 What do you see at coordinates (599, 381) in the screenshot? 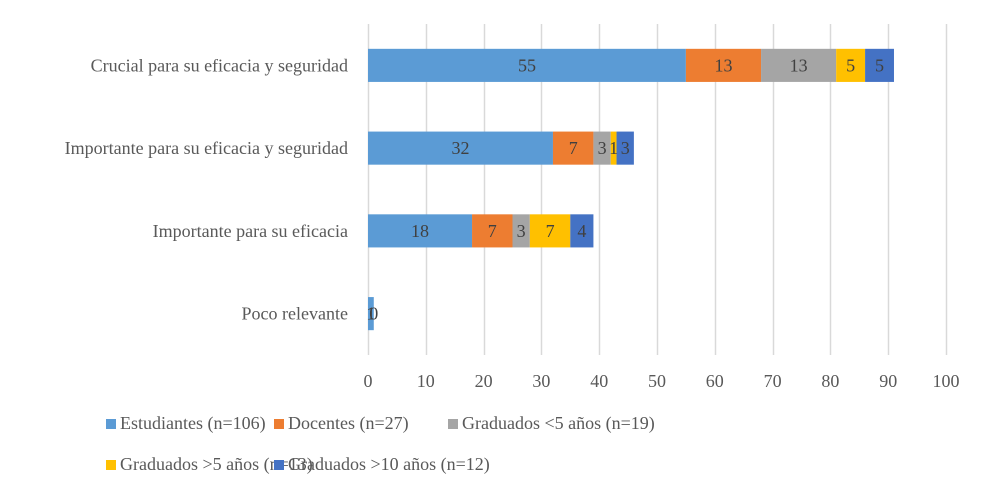
I see `x-tick-label: 40` at bounding box center [599, 381].